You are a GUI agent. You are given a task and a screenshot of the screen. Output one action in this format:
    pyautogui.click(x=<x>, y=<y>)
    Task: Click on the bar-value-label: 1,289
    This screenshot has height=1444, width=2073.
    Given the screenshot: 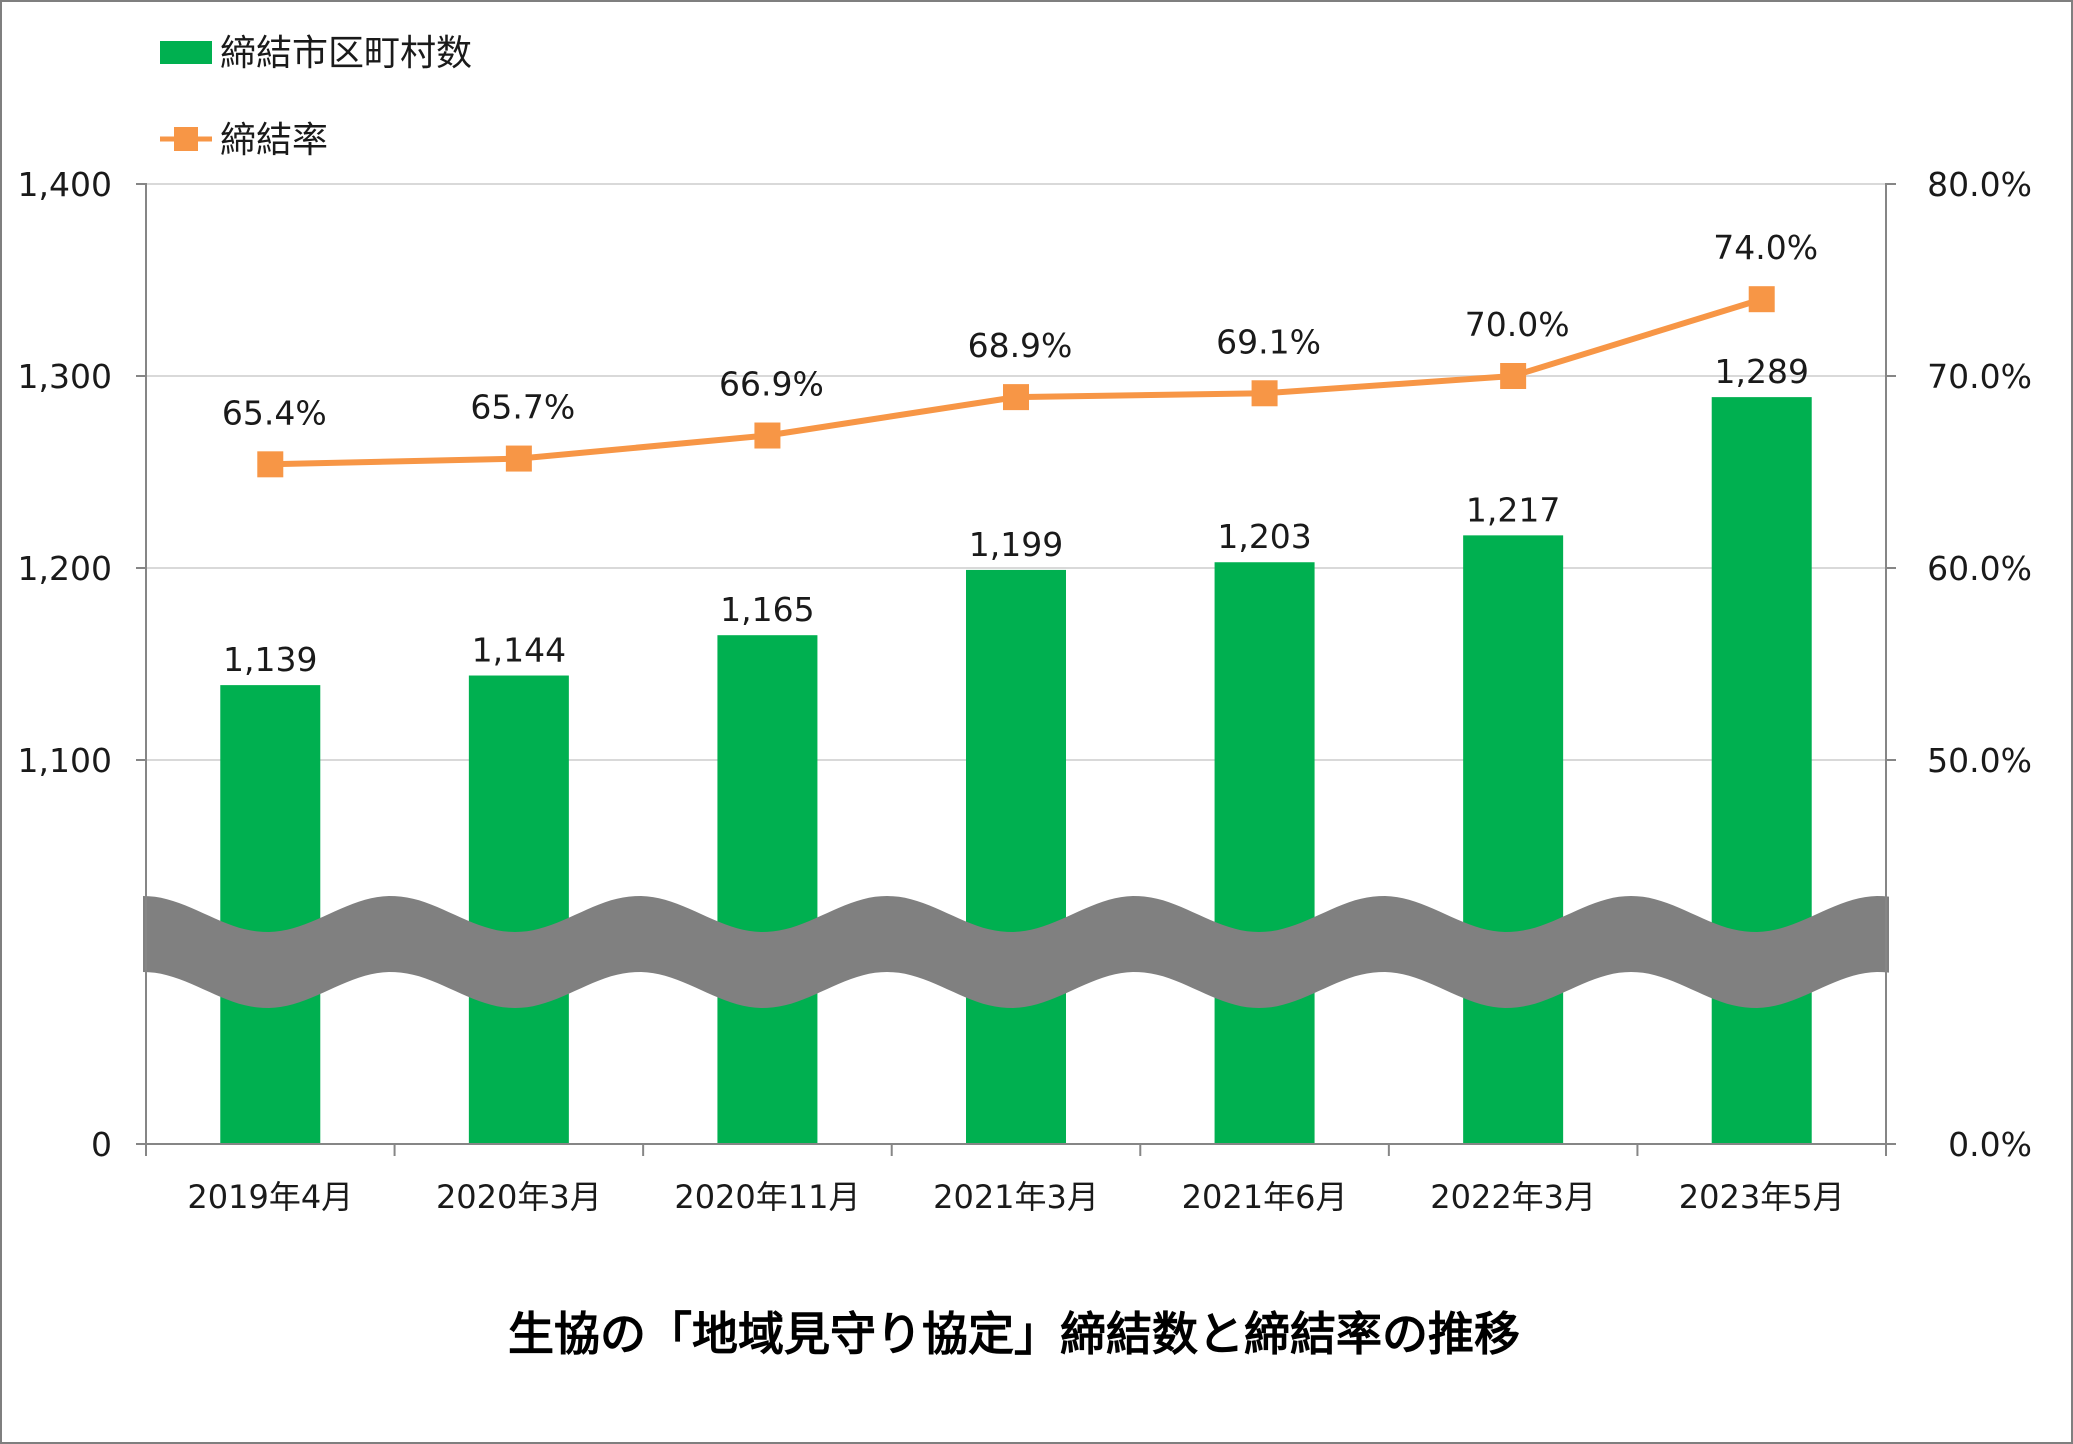 What is the action you would take?
    pyautogui.click(x=1761, y=371)
    